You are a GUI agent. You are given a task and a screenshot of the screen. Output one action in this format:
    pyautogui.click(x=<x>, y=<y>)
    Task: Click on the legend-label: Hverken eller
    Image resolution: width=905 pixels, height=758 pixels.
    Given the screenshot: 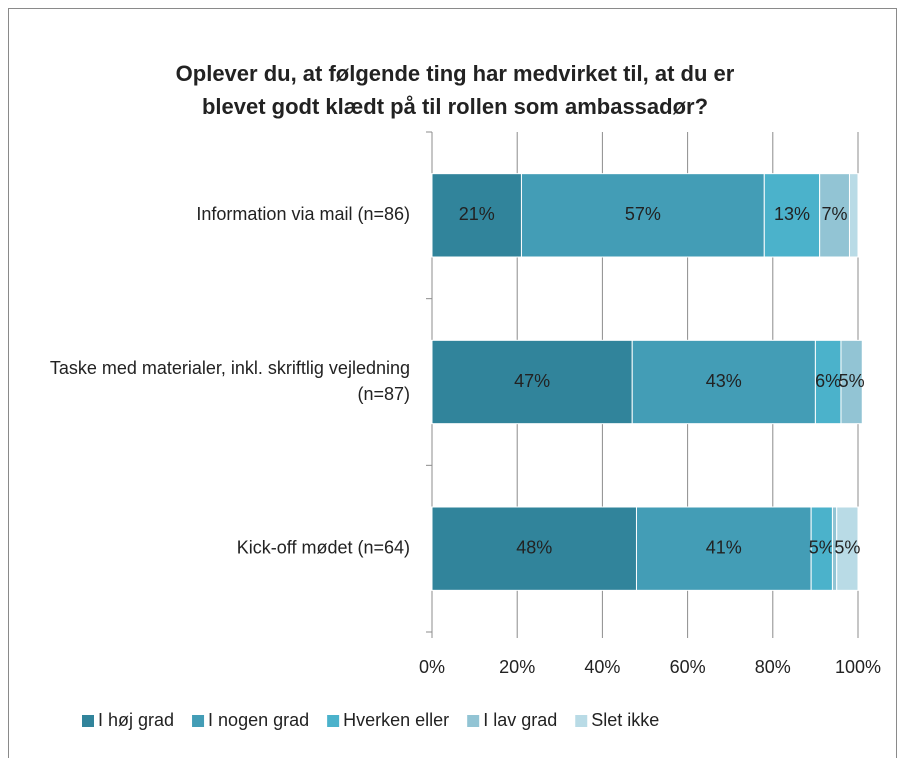 What is the action you would take?
    pyautogui.click(x=396, y=720)
    